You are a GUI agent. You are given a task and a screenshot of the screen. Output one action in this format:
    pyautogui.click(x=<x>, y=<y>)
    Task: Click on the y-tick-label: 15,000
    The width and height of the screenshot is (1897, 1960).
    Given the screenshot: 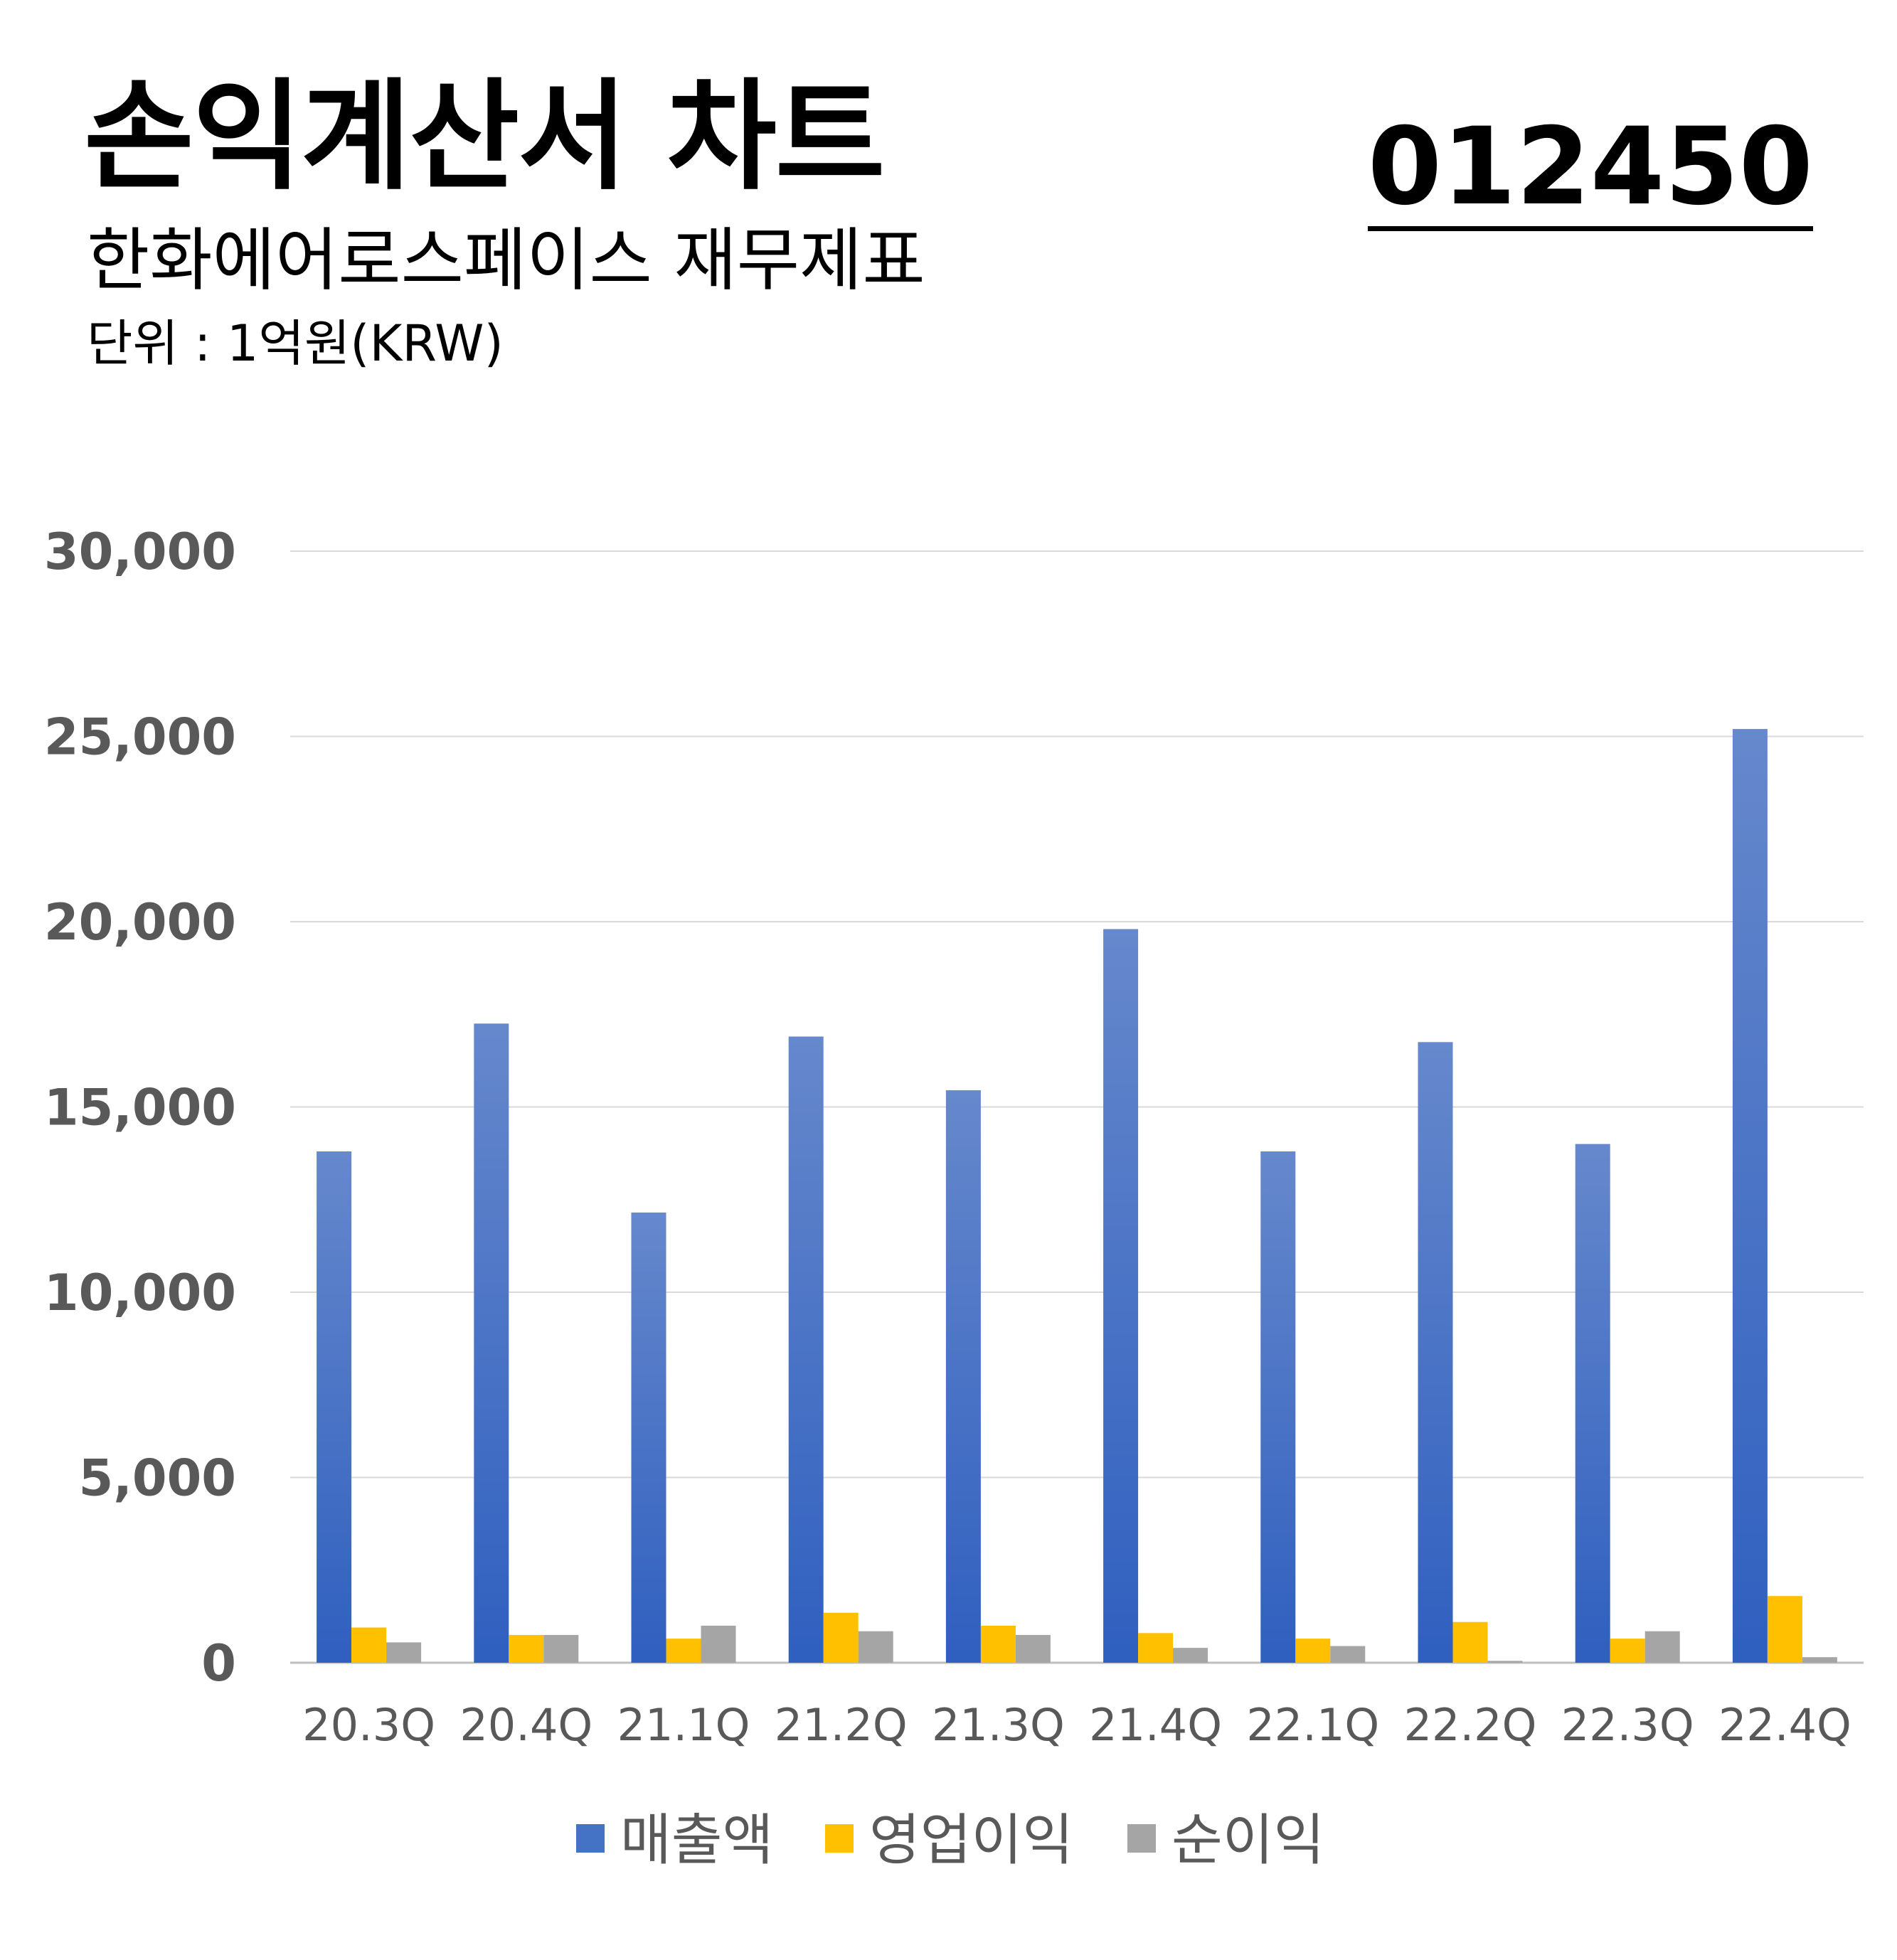 What is the action you would take?
    pyautogui.click(x=140, y=1108)
    